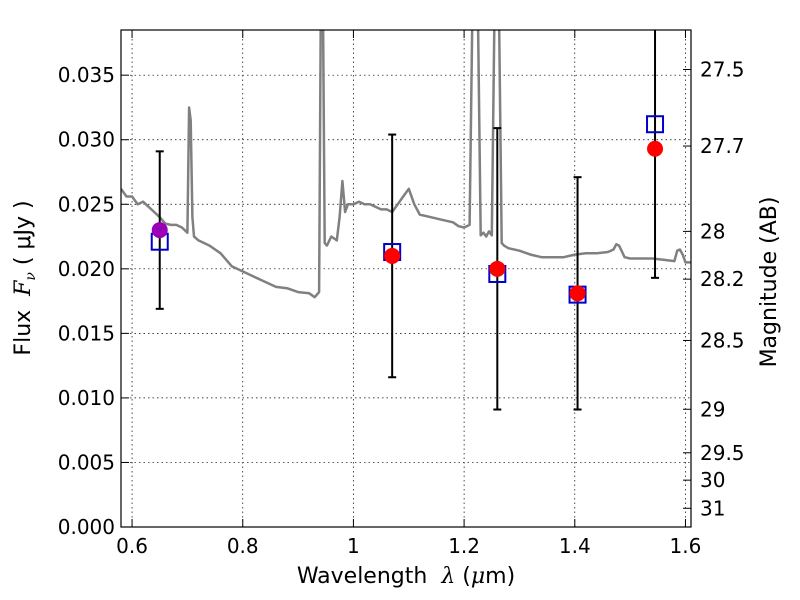 This screenshot has height=600, width=800. What do you see at coordinates (464, 546) in the screenshot?
I see `x-tick-label: 1.2` at bounding box center [464, 546].